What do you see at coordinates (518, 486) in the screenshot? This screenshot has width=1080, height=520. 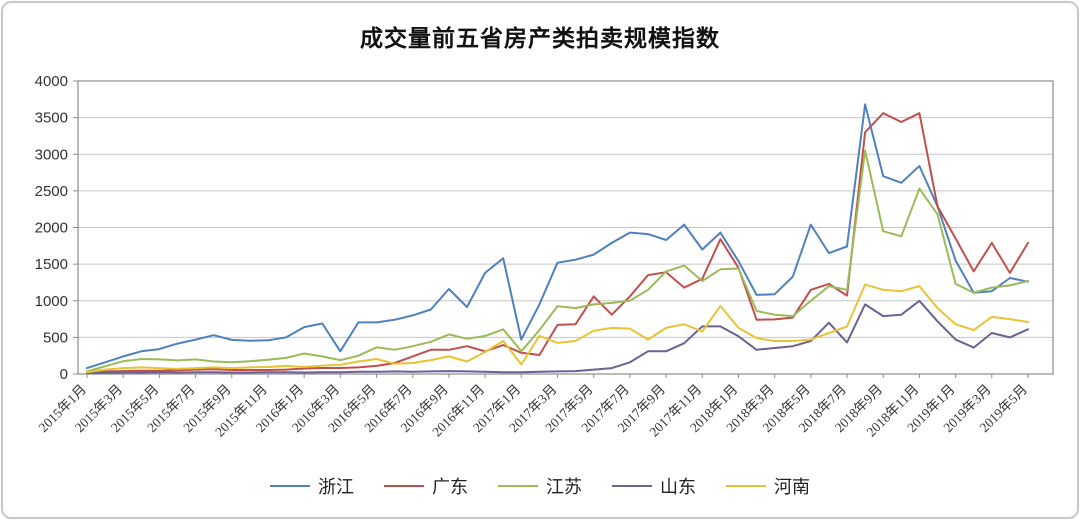 I see `legend-swatch-jiangsu` at bounding box center [518, 486].